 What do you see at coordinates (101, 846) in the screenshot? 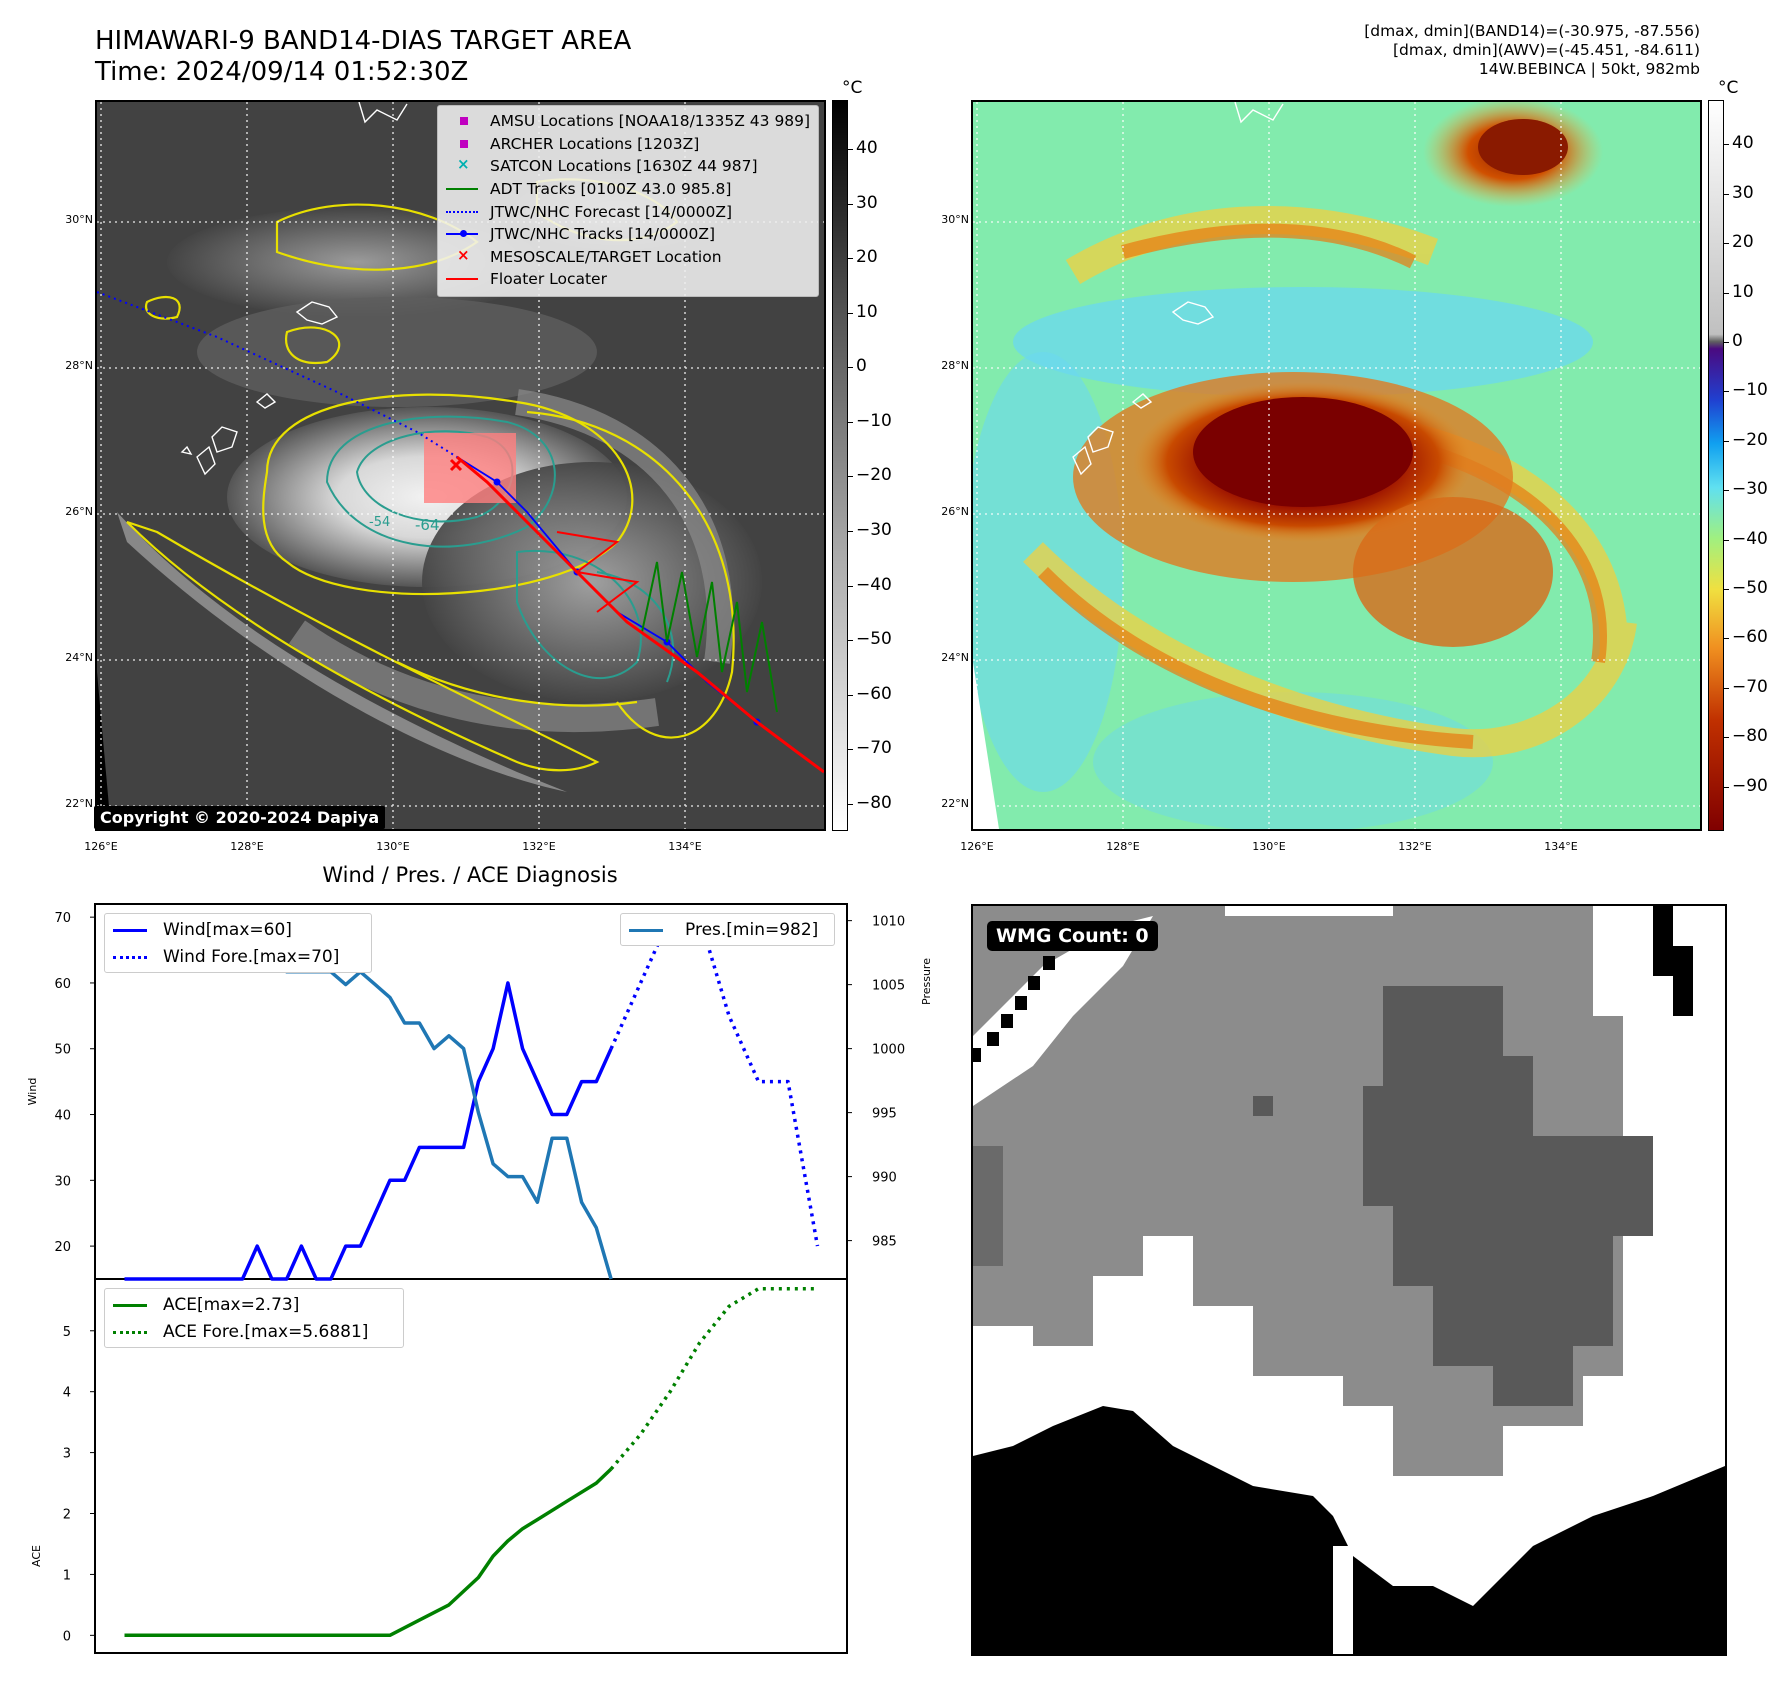
I see `lon-tick-label: 126°E` at bounding box center [101, 846].